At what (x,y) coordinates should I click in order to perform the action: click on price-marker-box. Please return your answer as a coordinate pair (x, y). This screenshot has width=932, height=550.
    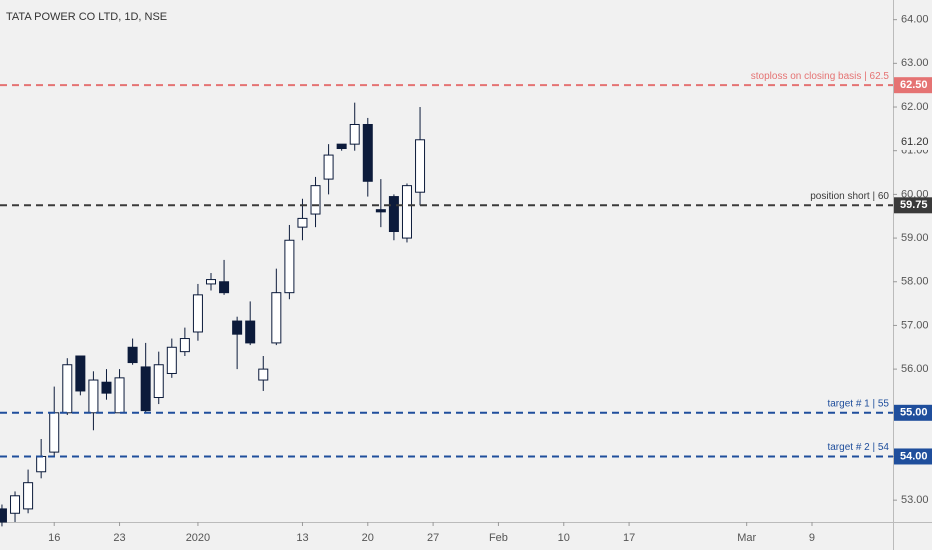
    Looking at the image, I should click on (913, 141).